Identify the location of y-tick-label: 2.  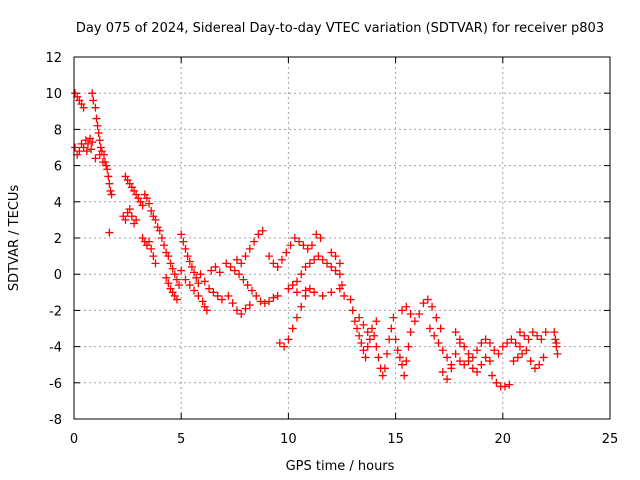
(58, 239).